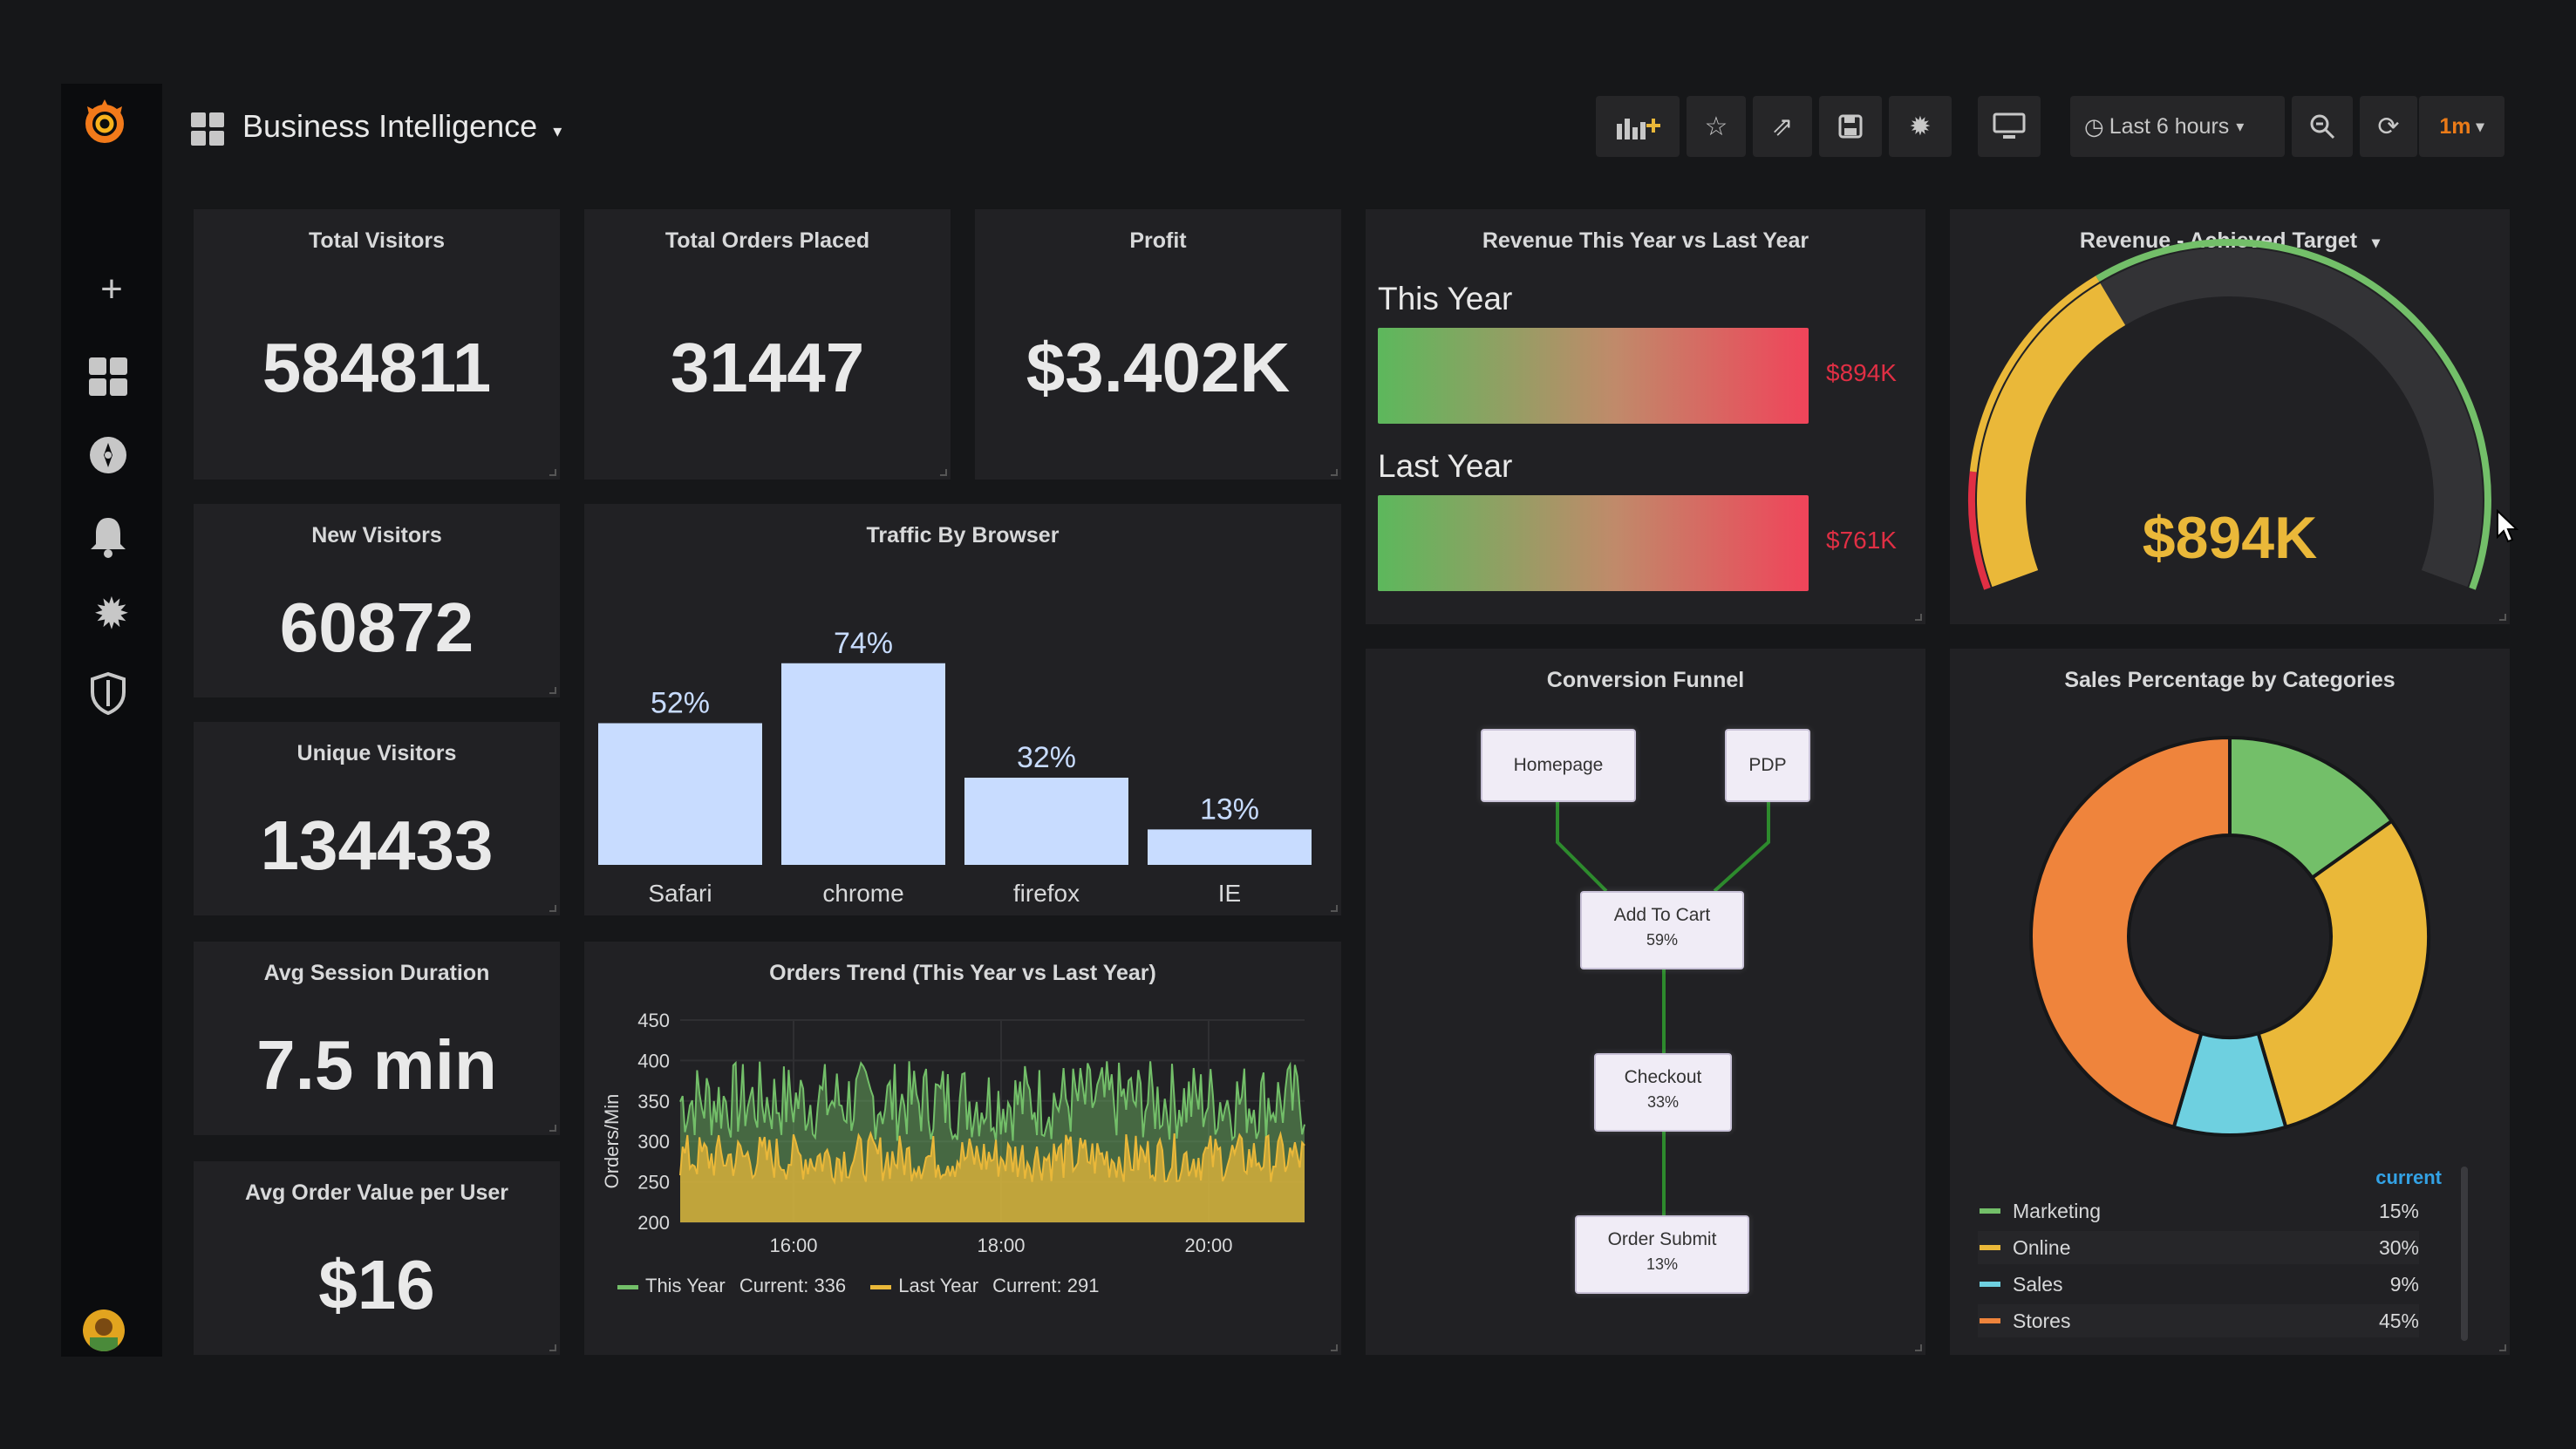  I want to click on panel-title: Conversion Funnel, so click(1646, 680).